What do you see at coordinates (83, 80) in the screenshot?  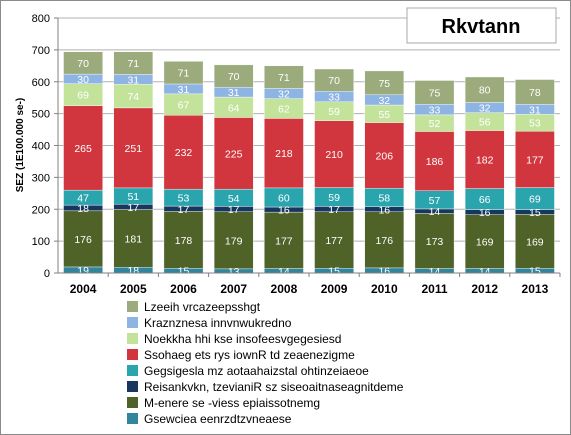 I see `data-label: 30` at bounding box center [83, 80].